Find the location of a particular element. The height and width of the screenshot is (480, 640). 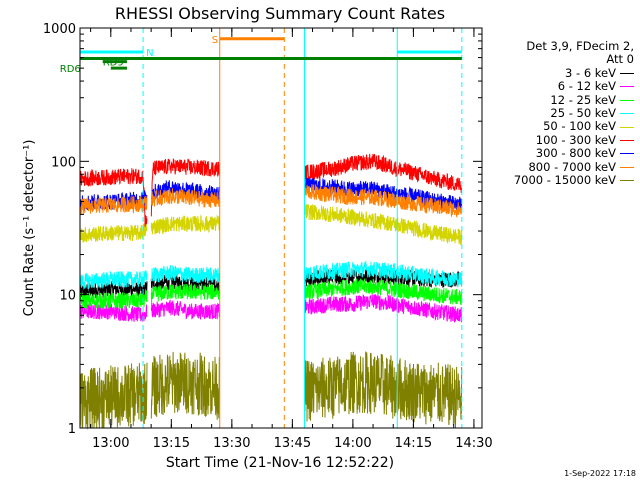

x-tick-label-1415: 14:15 is located at coordinates (413, 443).